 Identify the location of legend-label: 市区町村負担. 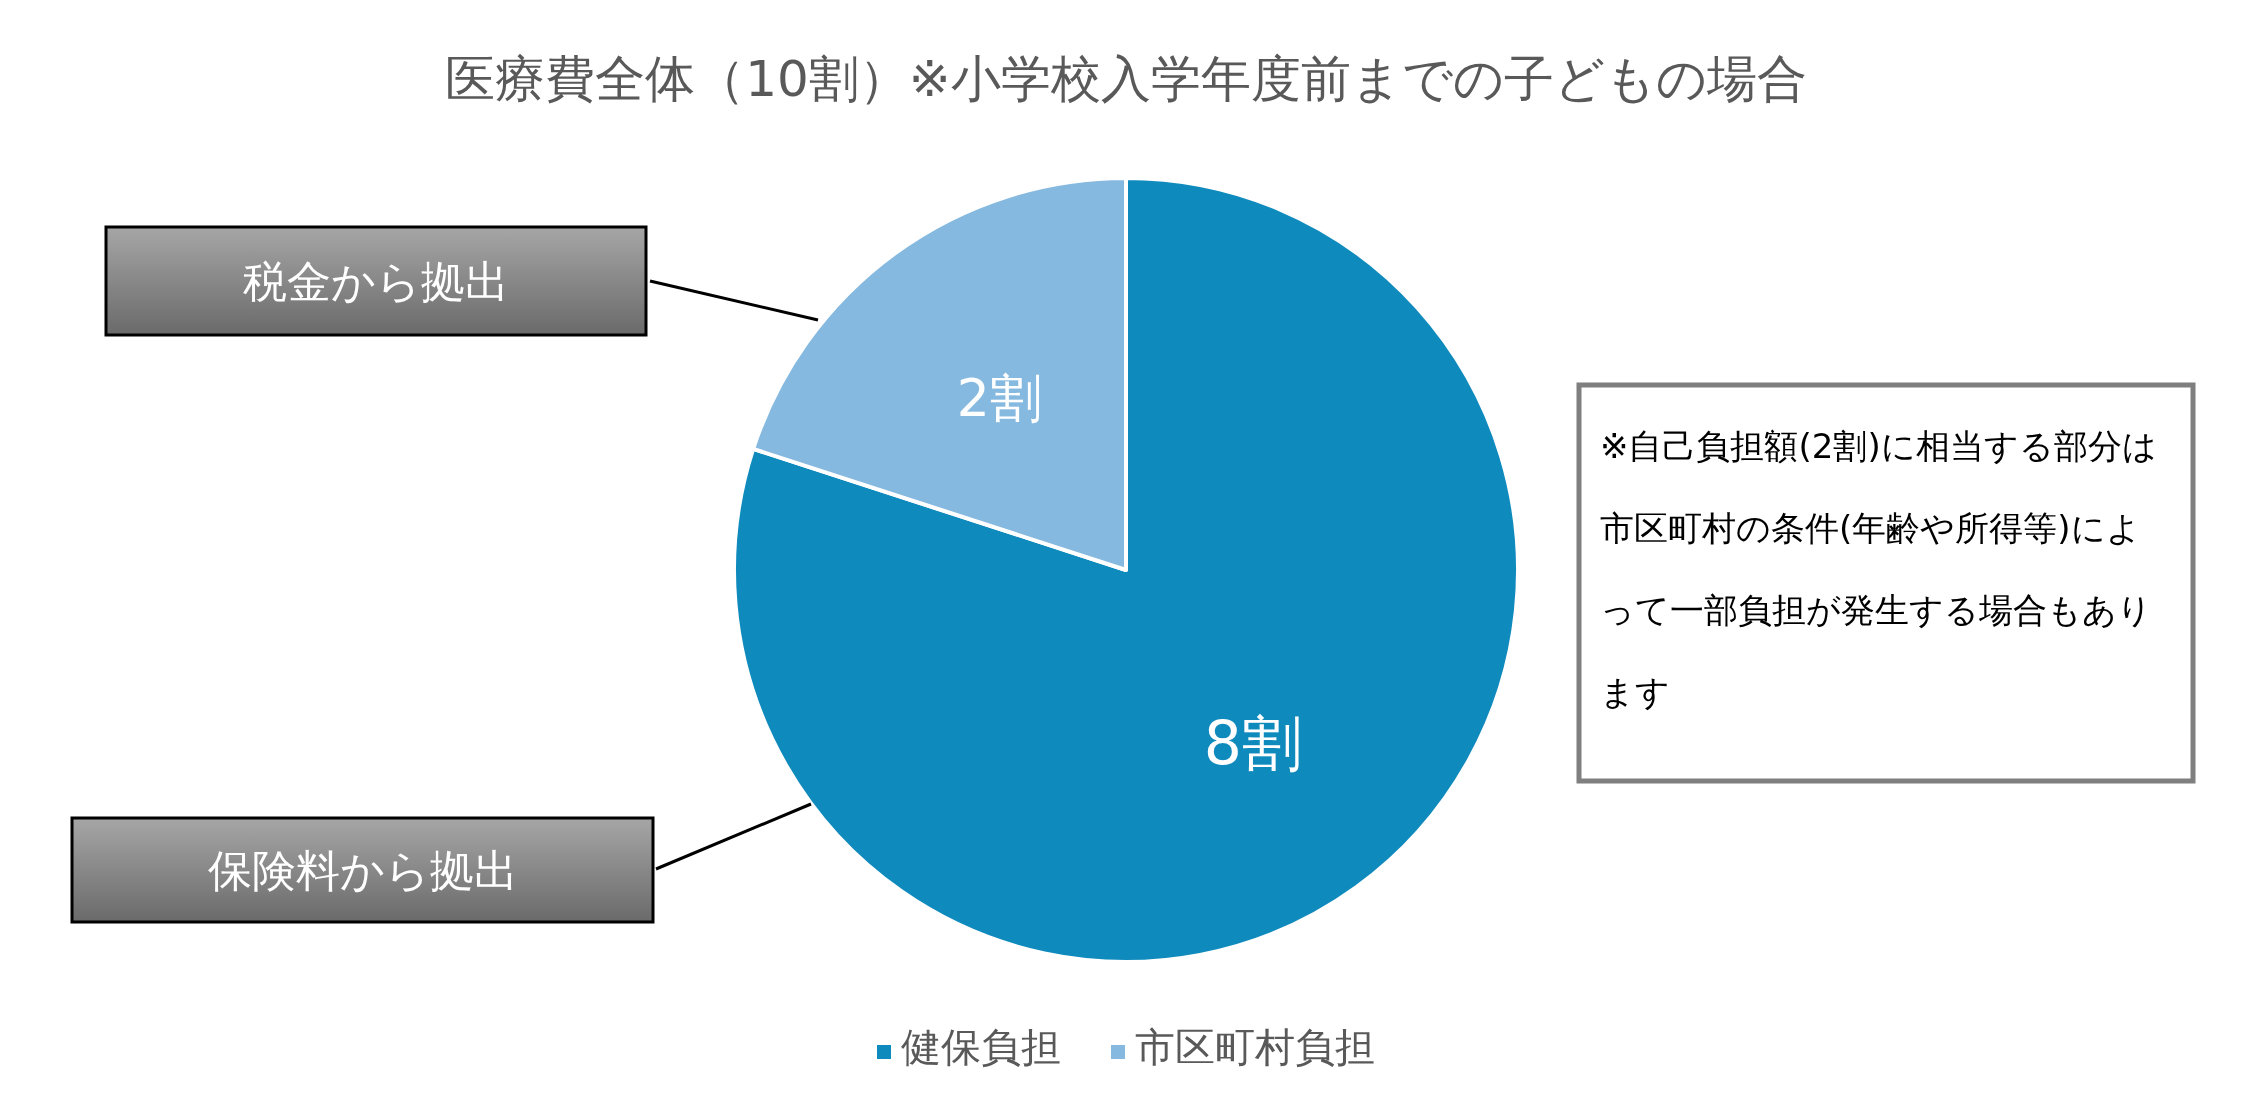
(1255, 1047).